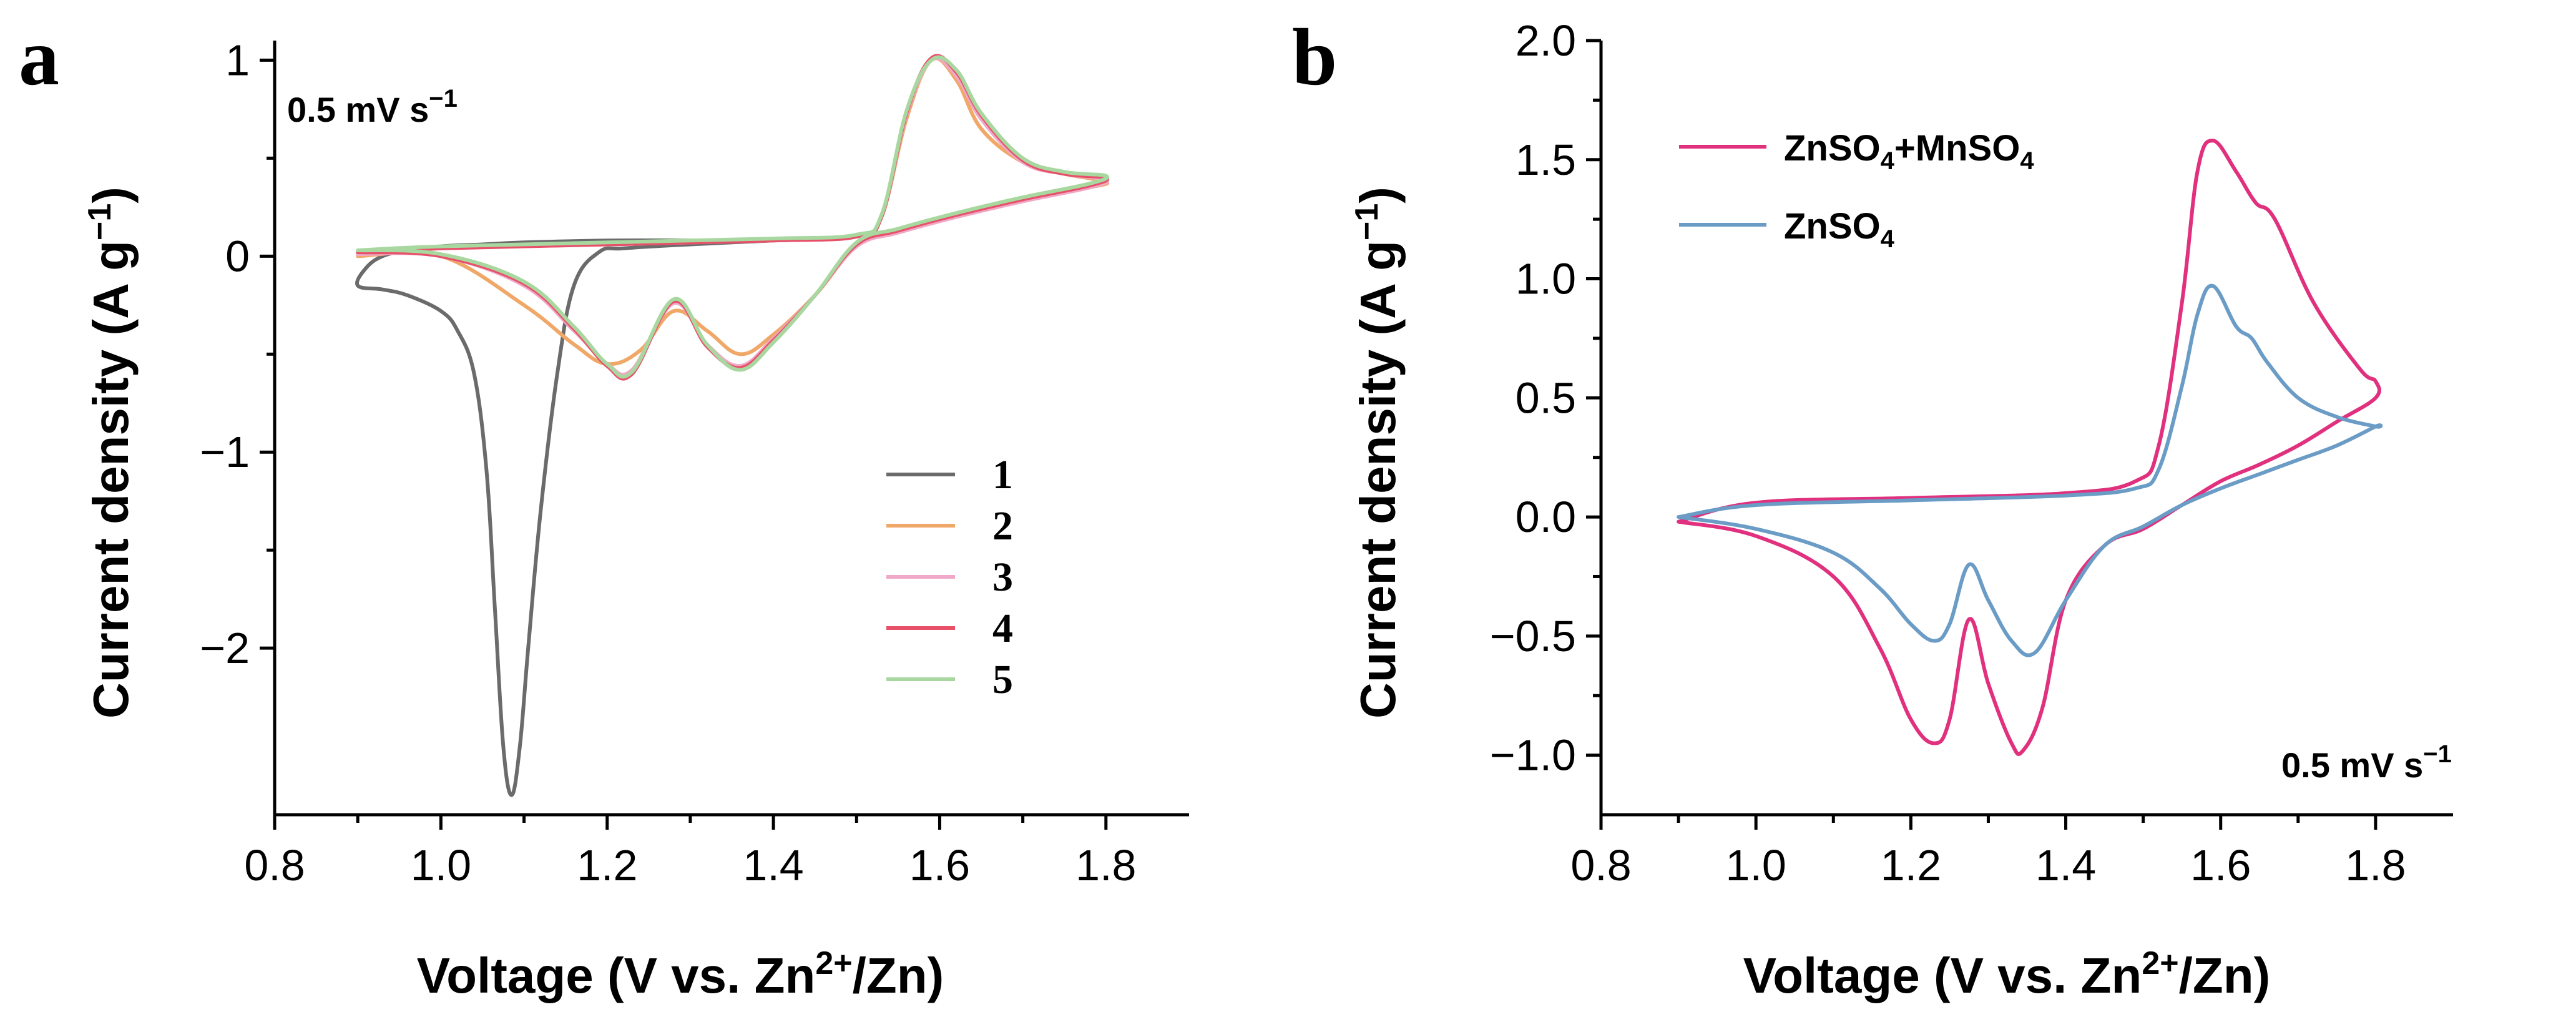  Describe the element at coordinates (2375, 865) in the screenshot. I see `panel-b-x-tick-label: 1.8` at that location.